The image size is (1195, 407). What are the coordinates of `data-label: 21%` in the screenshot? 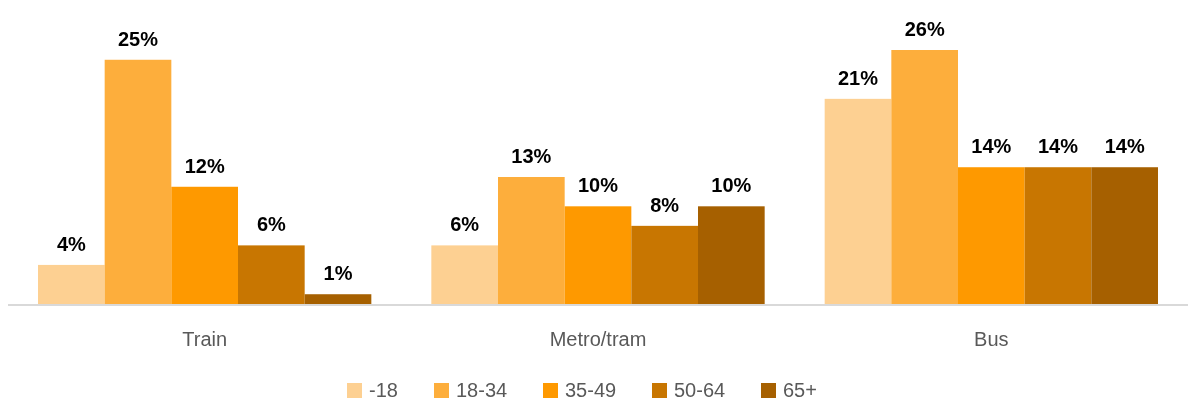 It's located at (858, 77).